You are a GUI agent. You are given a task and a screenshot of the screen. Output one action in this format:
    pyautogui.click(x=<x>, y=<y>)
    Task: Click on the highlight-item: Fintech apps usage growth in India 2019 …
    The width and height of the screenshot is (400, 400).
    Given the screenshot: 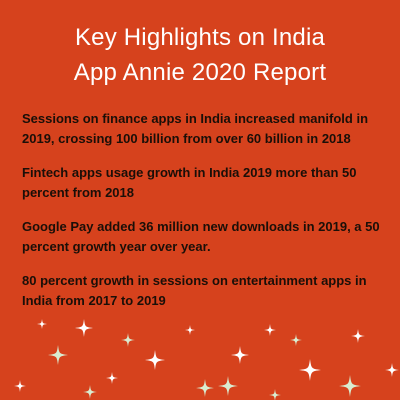 What is the action you would take?
    pyautogui.click(x=189, y=182)
    